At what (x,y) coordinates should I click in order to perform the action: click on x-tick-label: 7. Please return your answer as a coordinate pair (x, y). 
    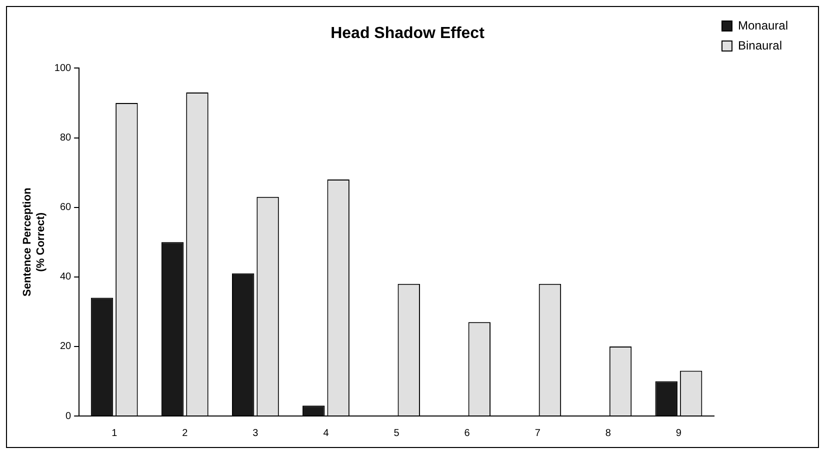
    Looking at the image, I should click on (537, 433).